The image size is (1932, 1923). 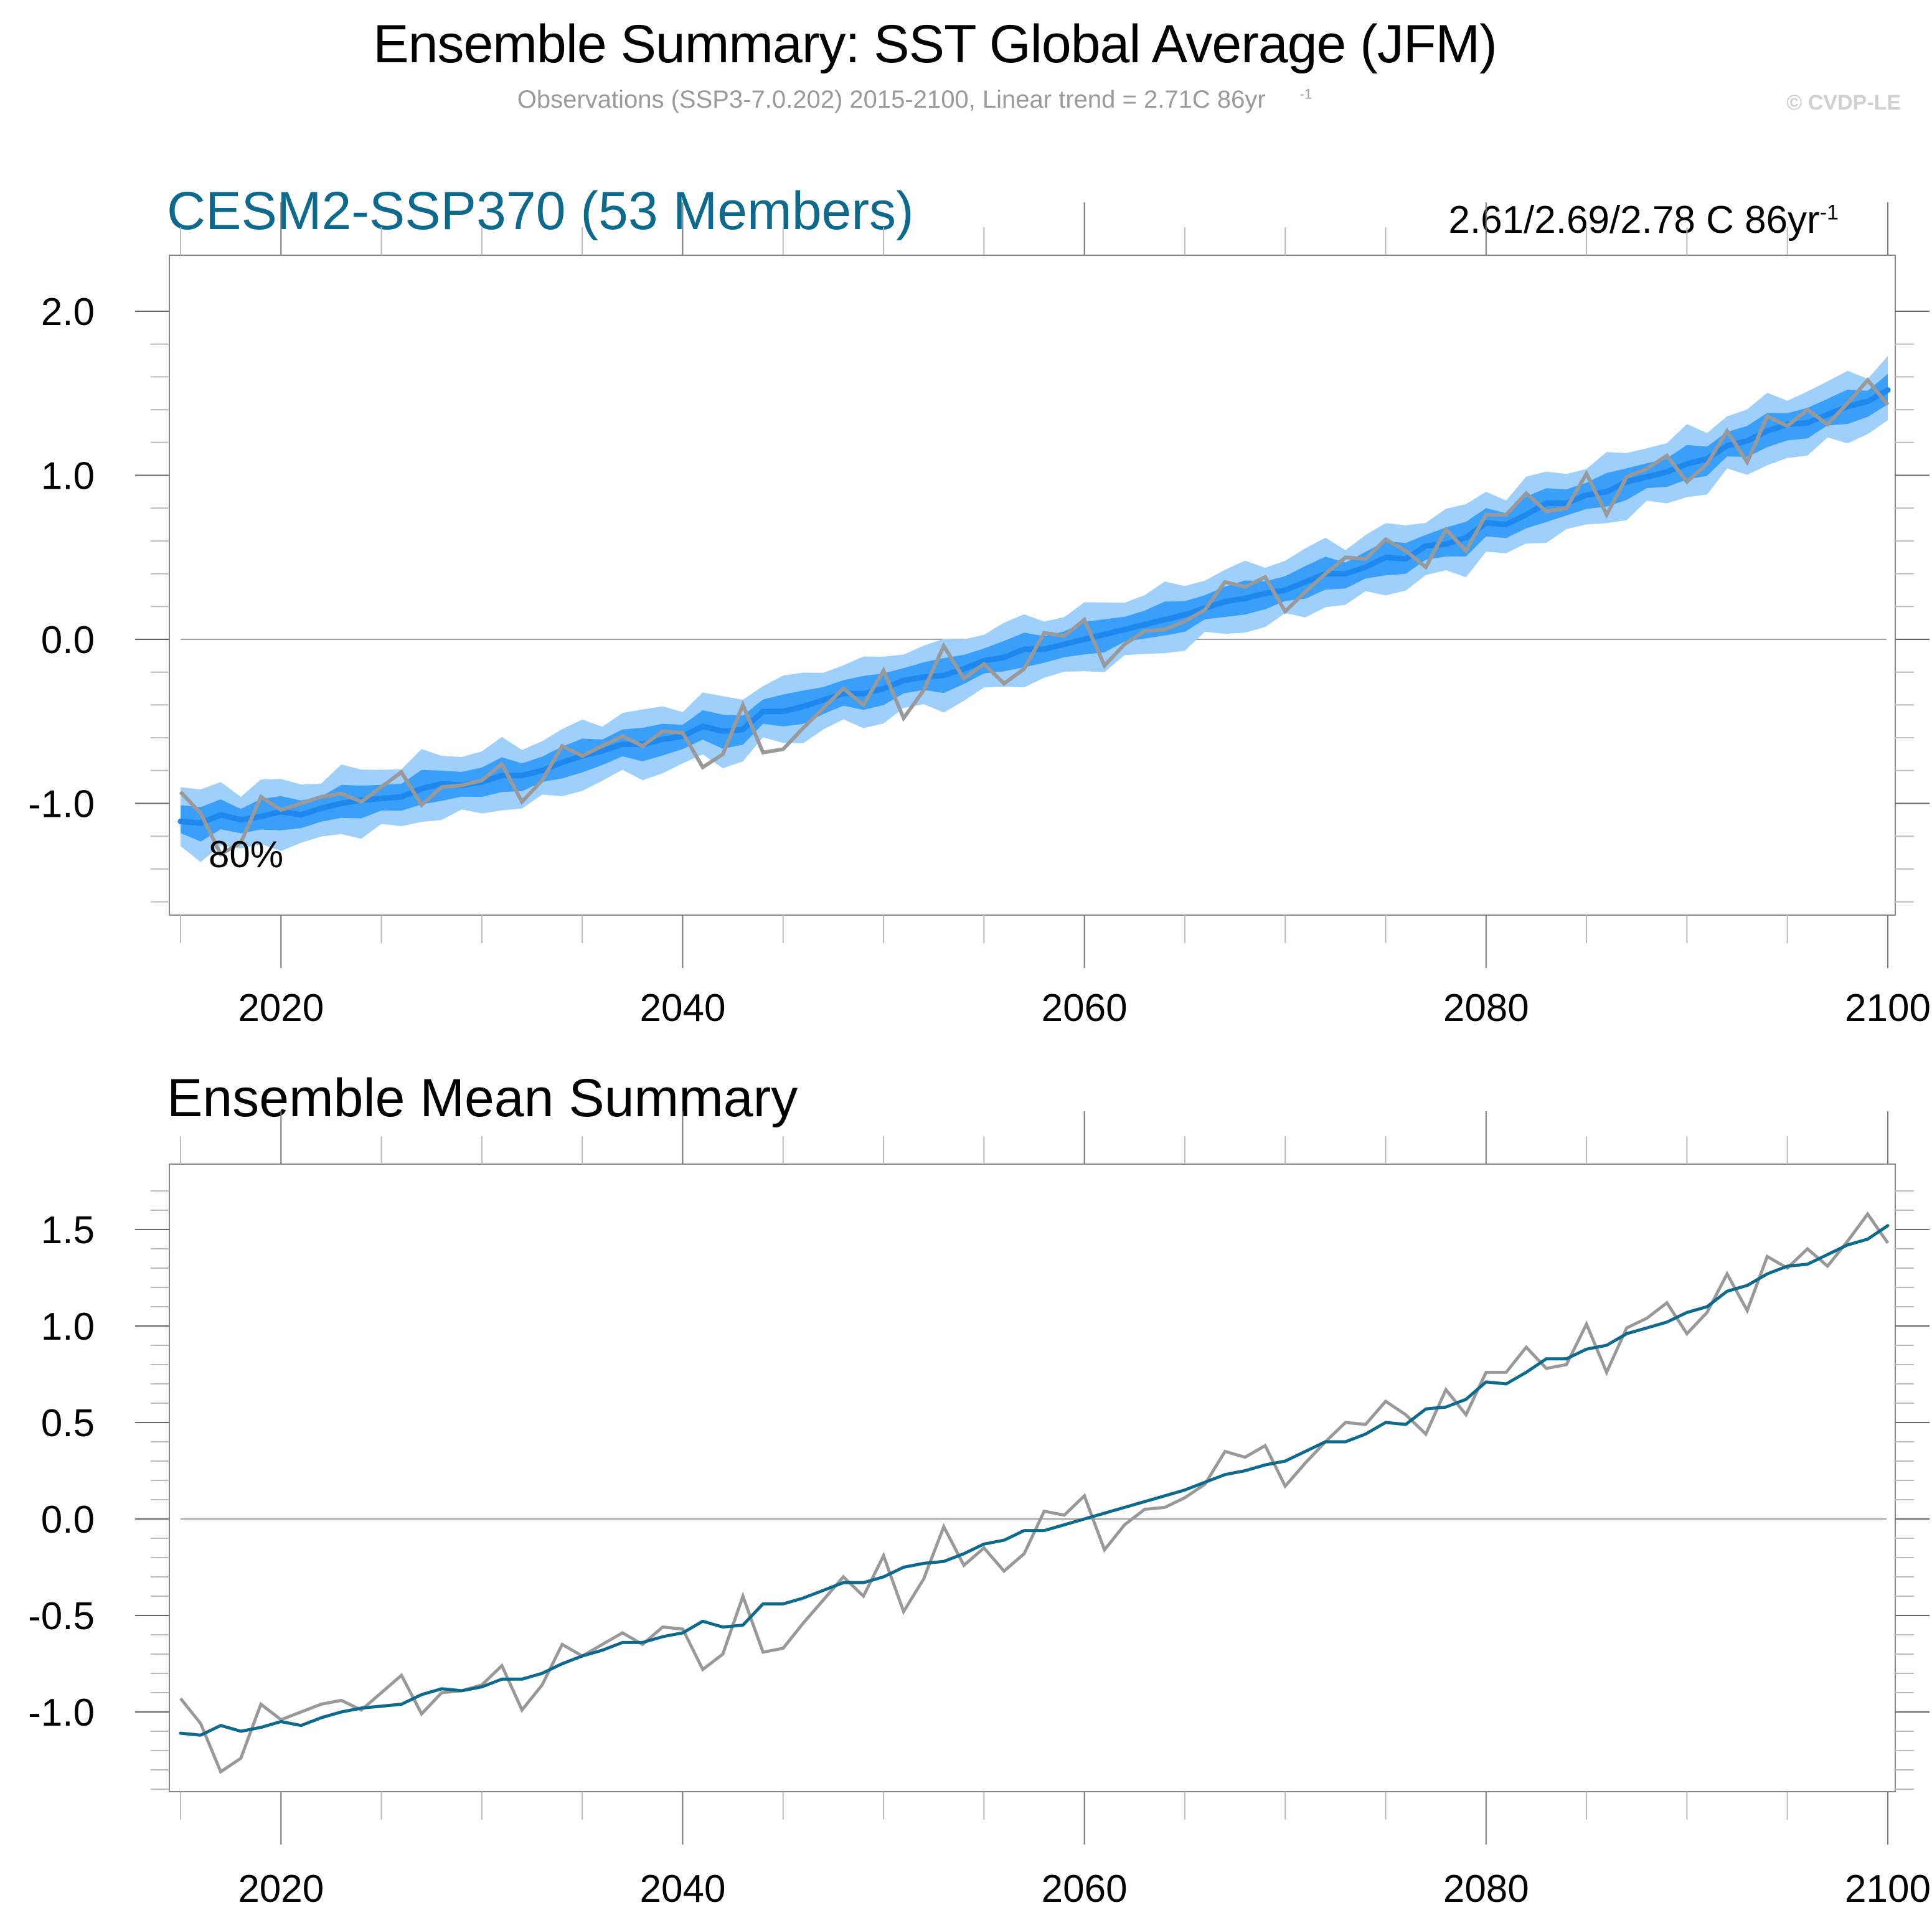 What do you see at coordinates (68, 1423) in the screenshot?
I see `y-tick-label: 0.5` at bounding box center [68, 1423].